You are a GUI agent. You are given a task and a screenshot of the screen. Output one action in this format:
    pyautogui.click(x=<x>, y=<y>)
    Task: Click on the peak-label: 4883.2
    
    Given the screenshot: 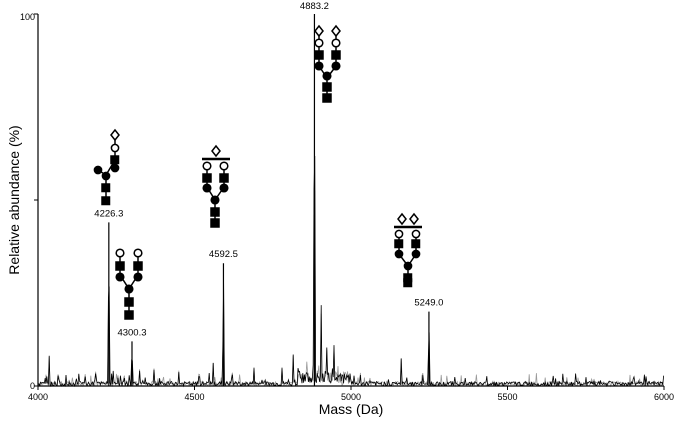 What is the action you would take?
    pyautogui.click(x=314, y=6)
    